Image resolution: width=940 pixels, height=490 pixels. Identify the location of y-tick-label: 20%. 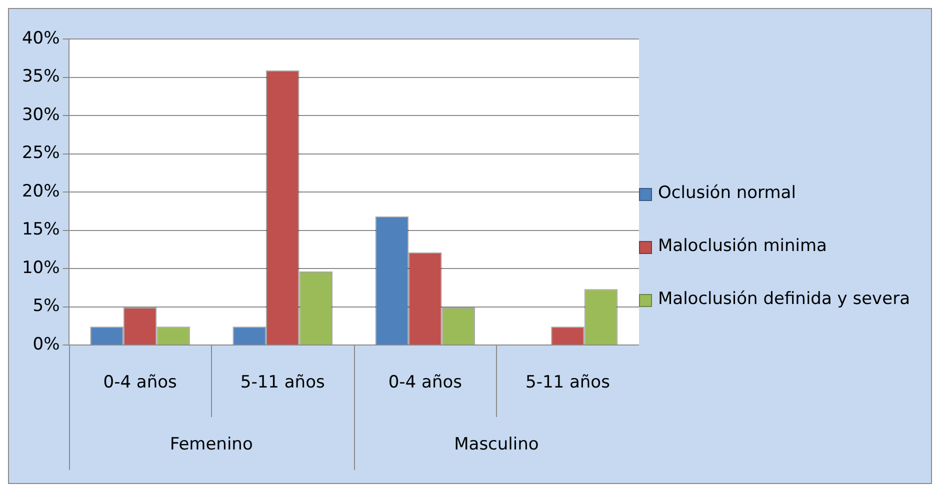
(41, 191).